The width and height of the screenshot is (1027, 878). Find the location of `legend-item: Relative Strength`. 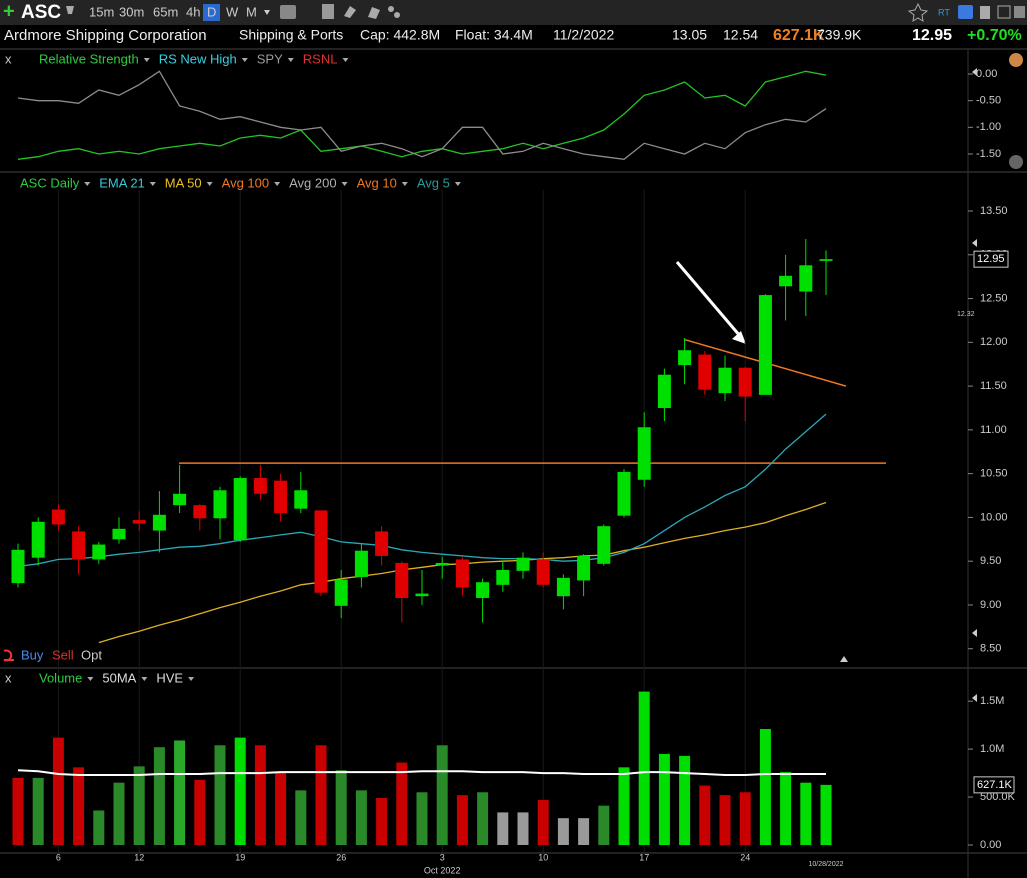

legend-item: Relative Strength is located at coordinates (89, 58).